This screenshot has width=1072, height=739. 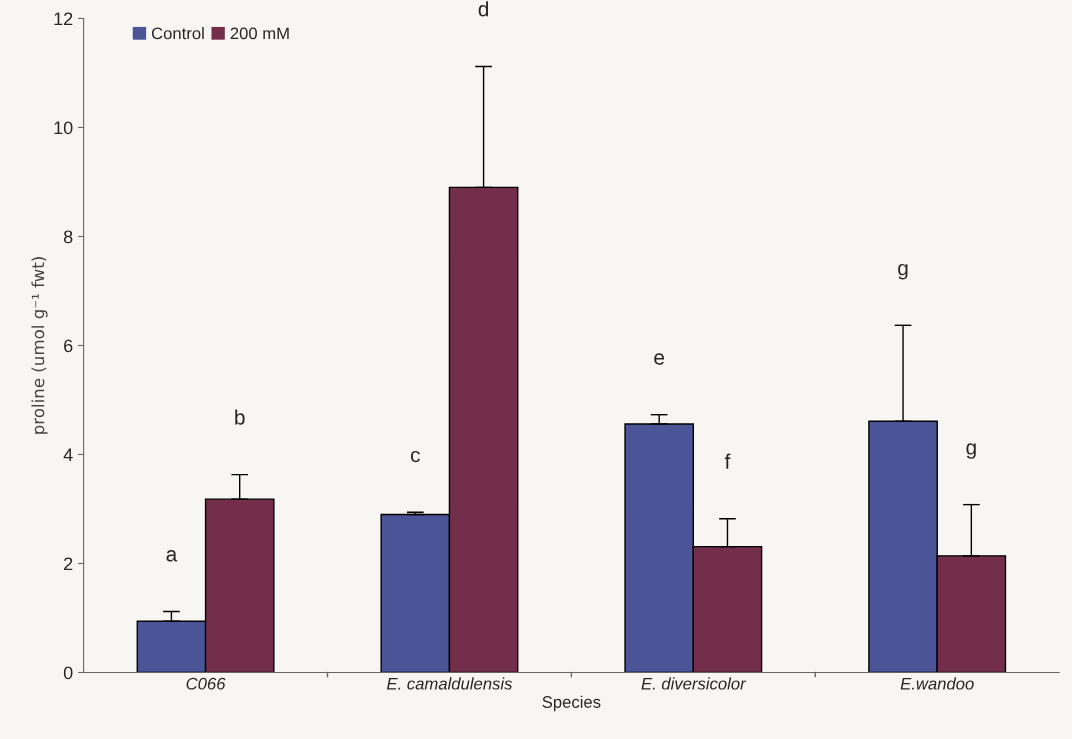 I want to click on y-tick-label: 2, so click(x=68, y=564).